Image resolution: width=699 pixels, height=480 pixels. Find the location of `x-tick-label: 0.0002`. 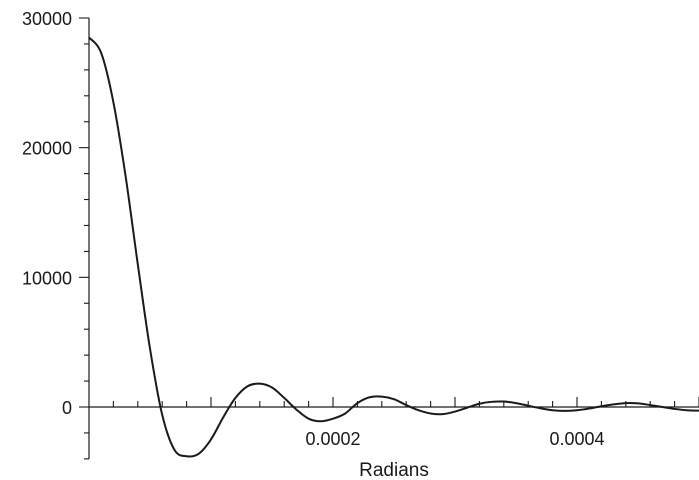

x-tick-label: 0.0002 is located at coordinates (332, 439).